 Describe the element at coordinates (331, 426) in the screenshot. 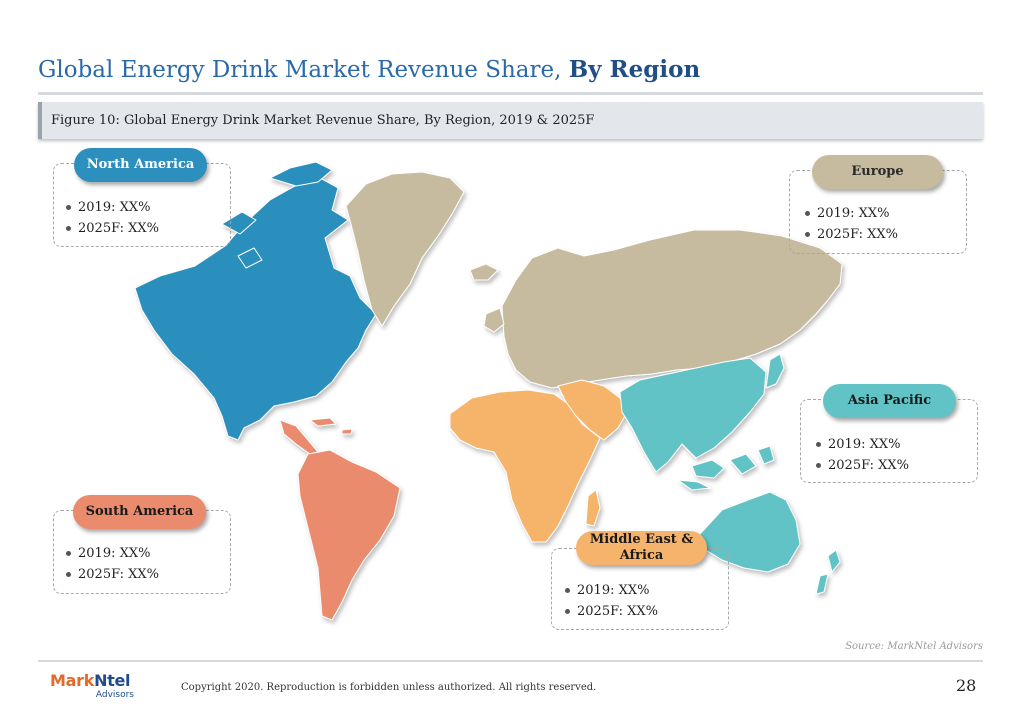

I see `caribbean-islands` at that location.